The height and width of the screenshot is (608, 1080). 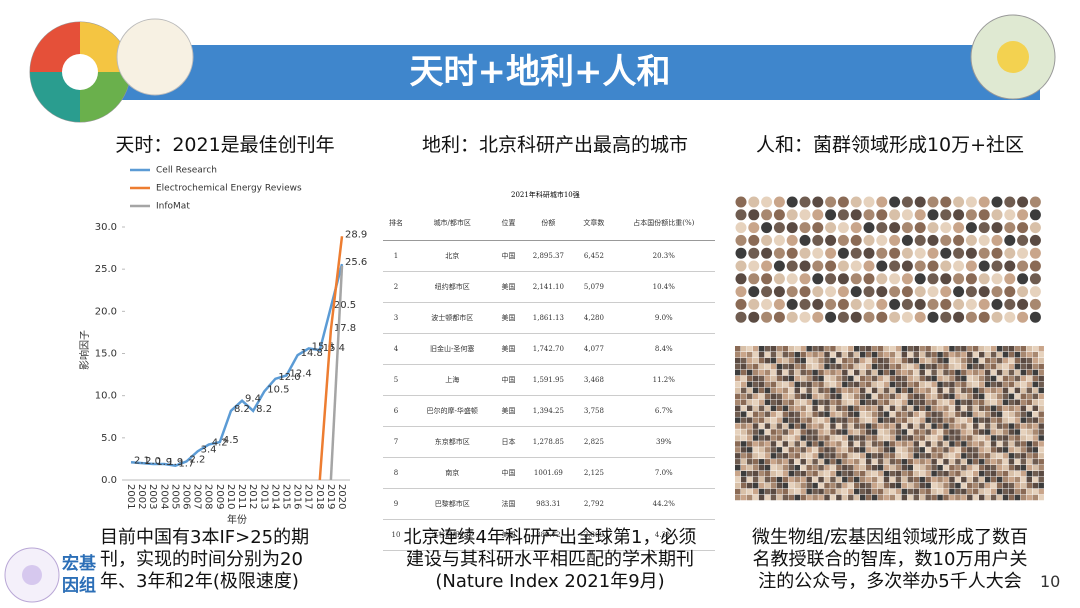 What do you see at coordinates (508, 442) in the screenshot?
I see `table-cell: 日本` at bounding box center [508, 442].